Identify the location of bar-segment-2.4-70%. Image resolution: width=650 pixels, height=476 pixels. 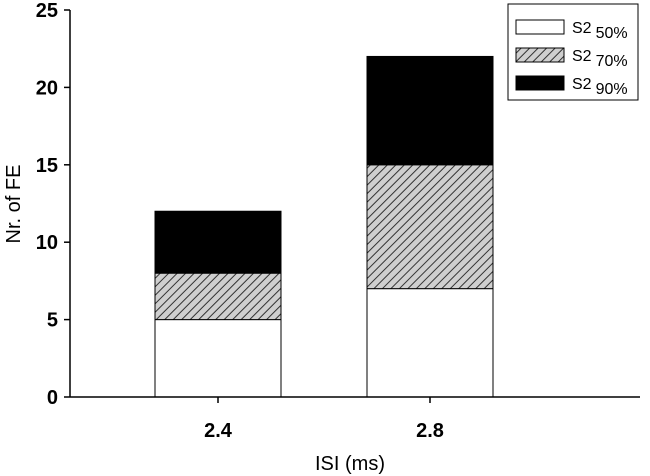
(218, 296).